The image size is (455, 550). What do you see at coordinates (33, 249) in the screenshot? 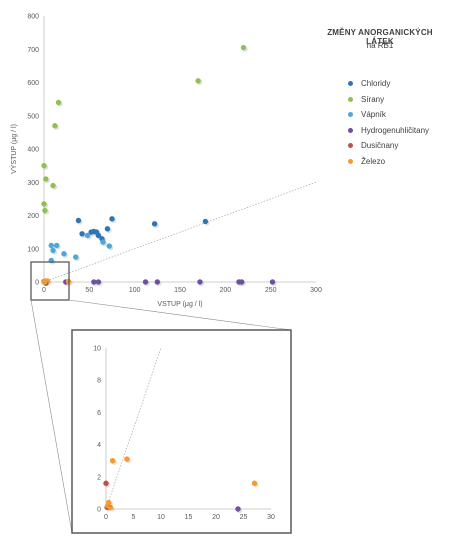
I see `y-tick-label: 100` at bounding box center [33, 249].